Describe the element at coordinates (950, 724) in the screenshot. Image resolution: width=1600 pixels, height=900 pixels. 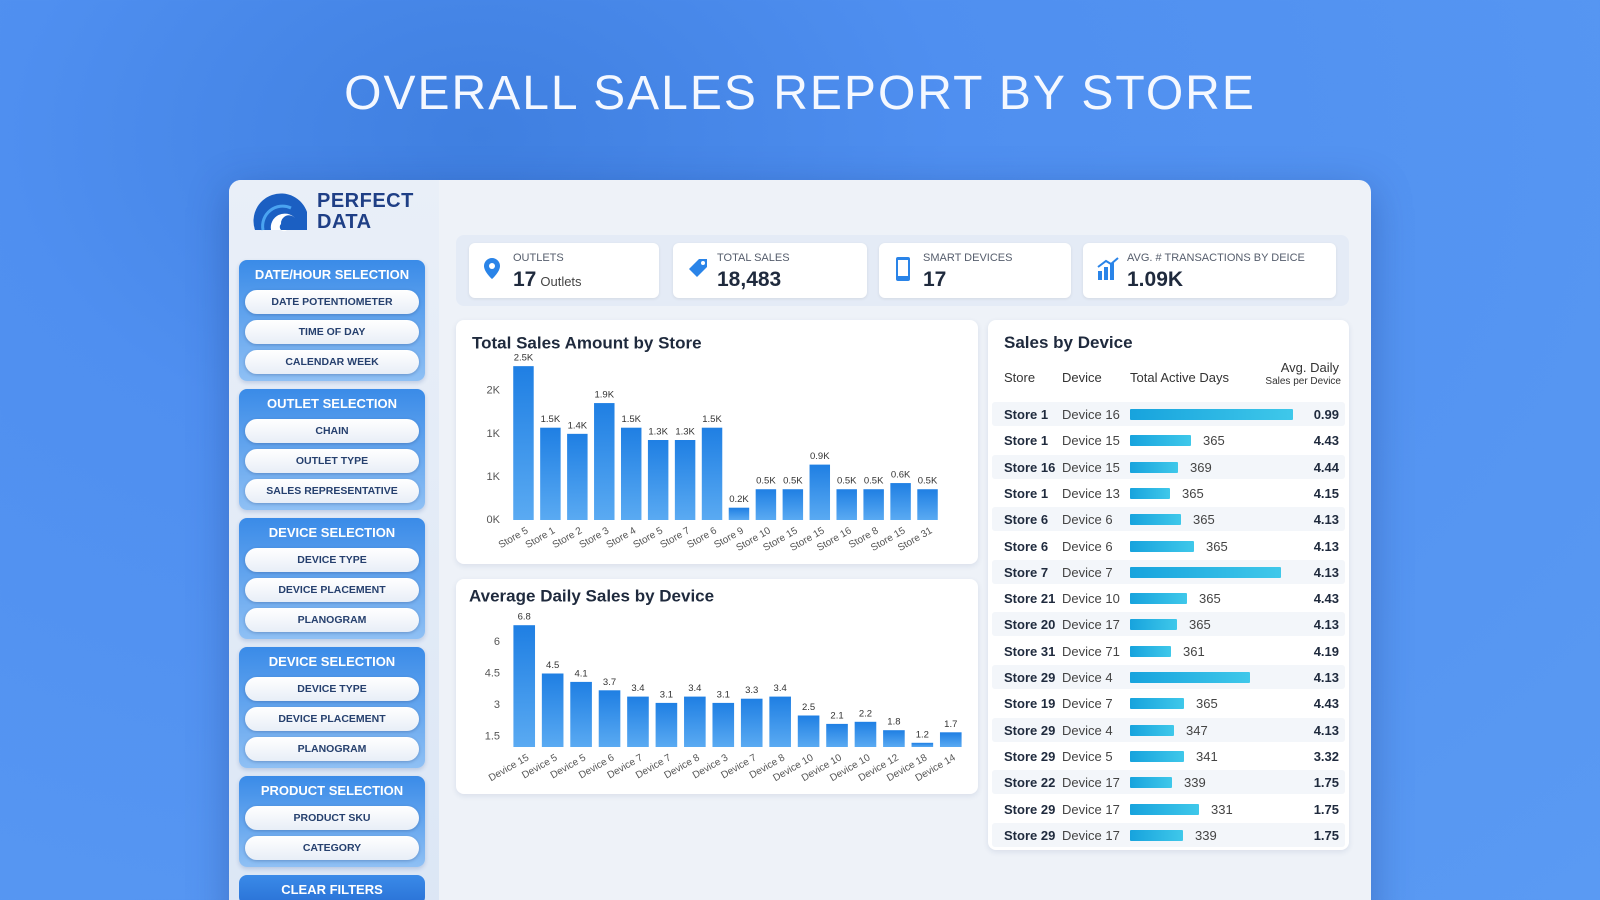
I see `data-label: 1.7` at that location.